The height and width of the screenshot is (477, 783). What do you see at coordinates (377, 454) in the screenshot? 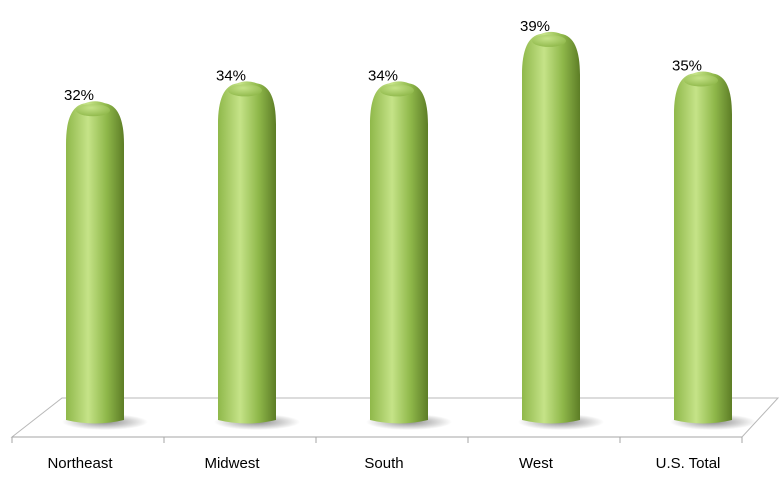
I see `category-axis: Northeast Midwest South West U.S. Total` at bounding box center [377, 454].